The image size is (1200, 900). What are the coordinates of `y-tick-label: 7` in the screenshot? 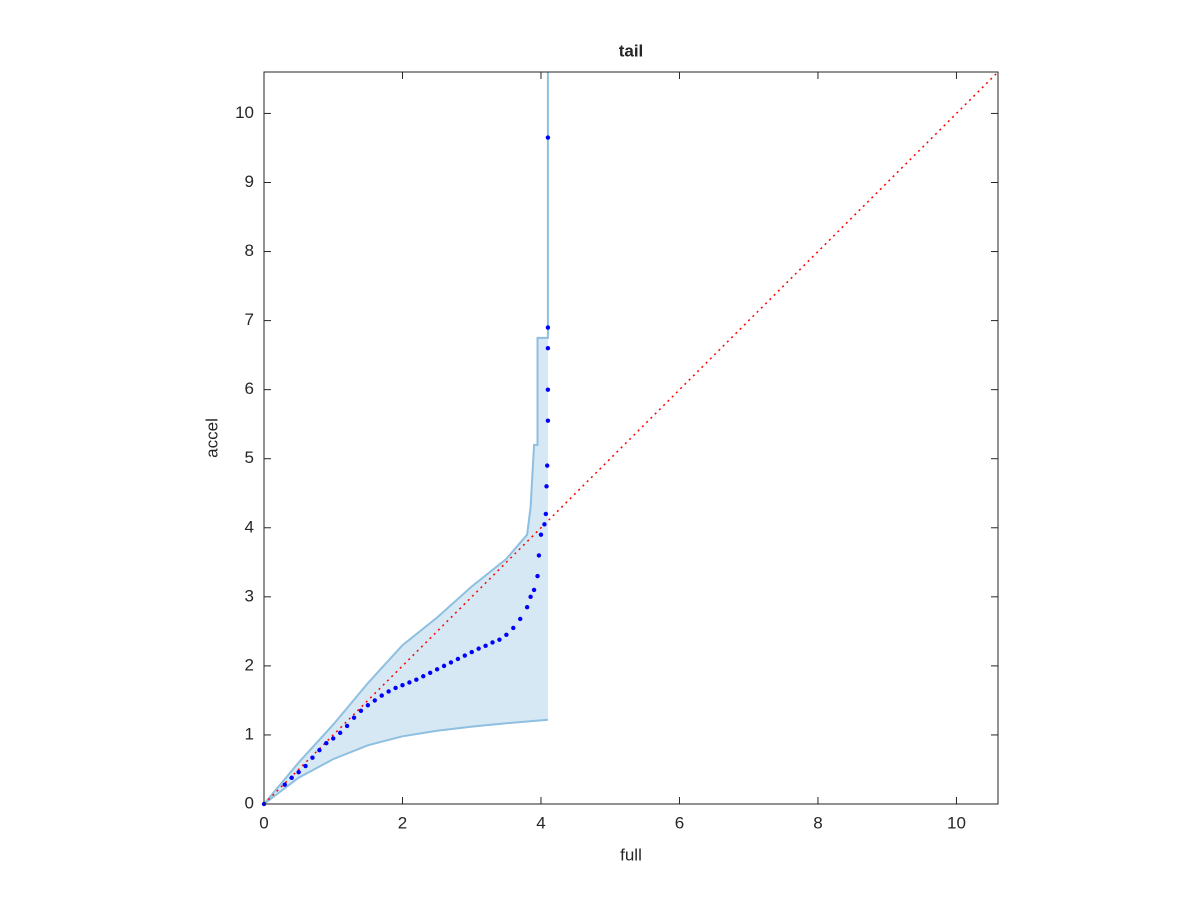 It's located at (249, 319).